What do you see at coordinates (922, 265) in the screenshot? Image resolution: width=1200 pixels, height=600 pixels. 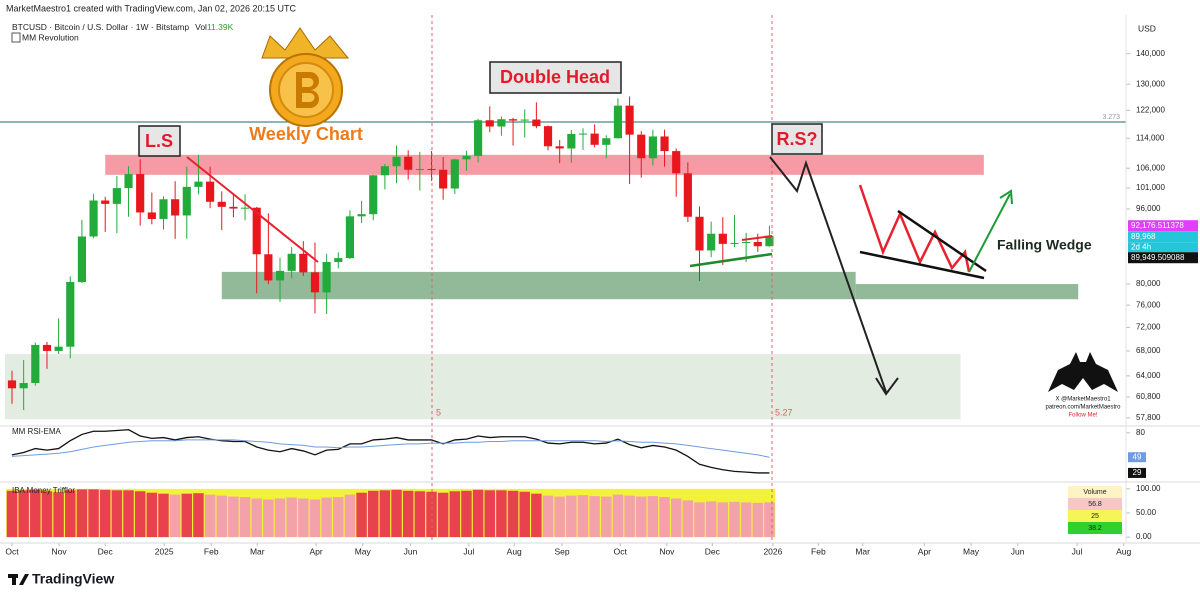 I see `wedge-line` at bounding box center [922, 265].